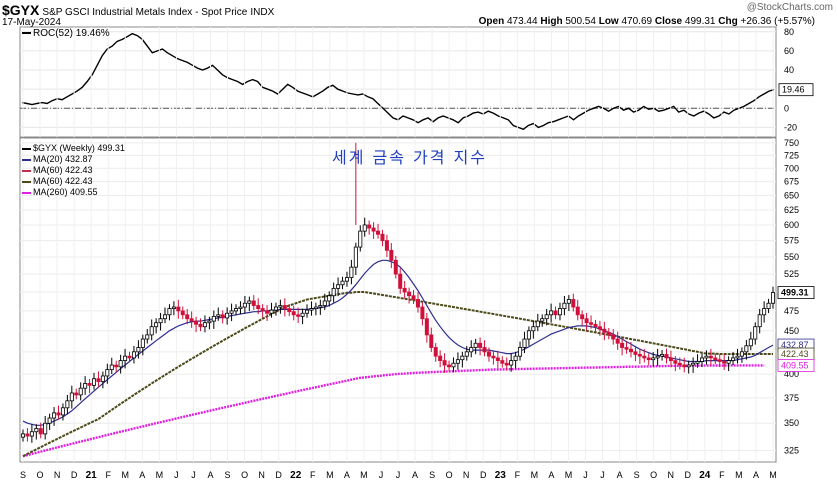 The image size is (837, 488). What do you see at coordinates (466, 475) in the screenshot?
I see `x-axis-label: N` at bounding box center [466, 475].